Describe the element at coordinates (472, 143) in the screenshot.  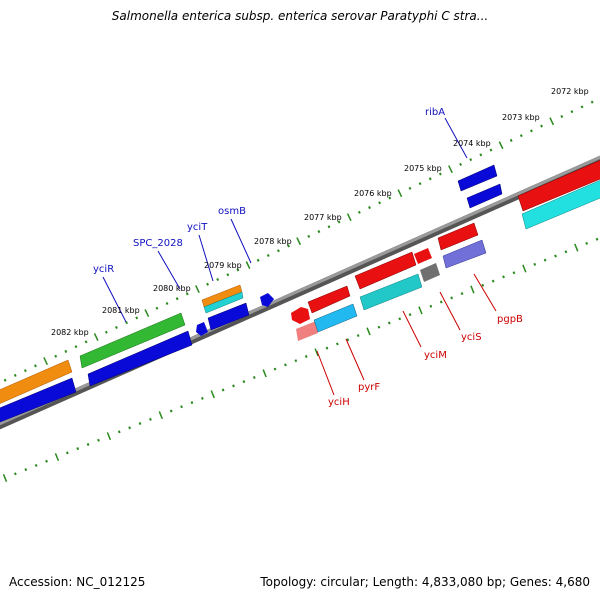
I see `scale-label: 2074 kbp` at that location.